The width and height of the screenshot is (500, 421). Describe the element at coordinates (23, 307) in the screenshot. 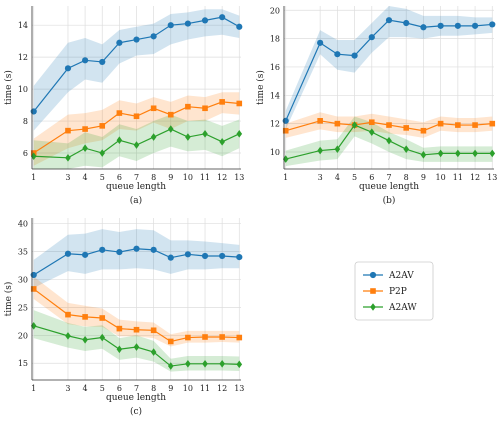

I see `y-tick-label: 25` at that location.